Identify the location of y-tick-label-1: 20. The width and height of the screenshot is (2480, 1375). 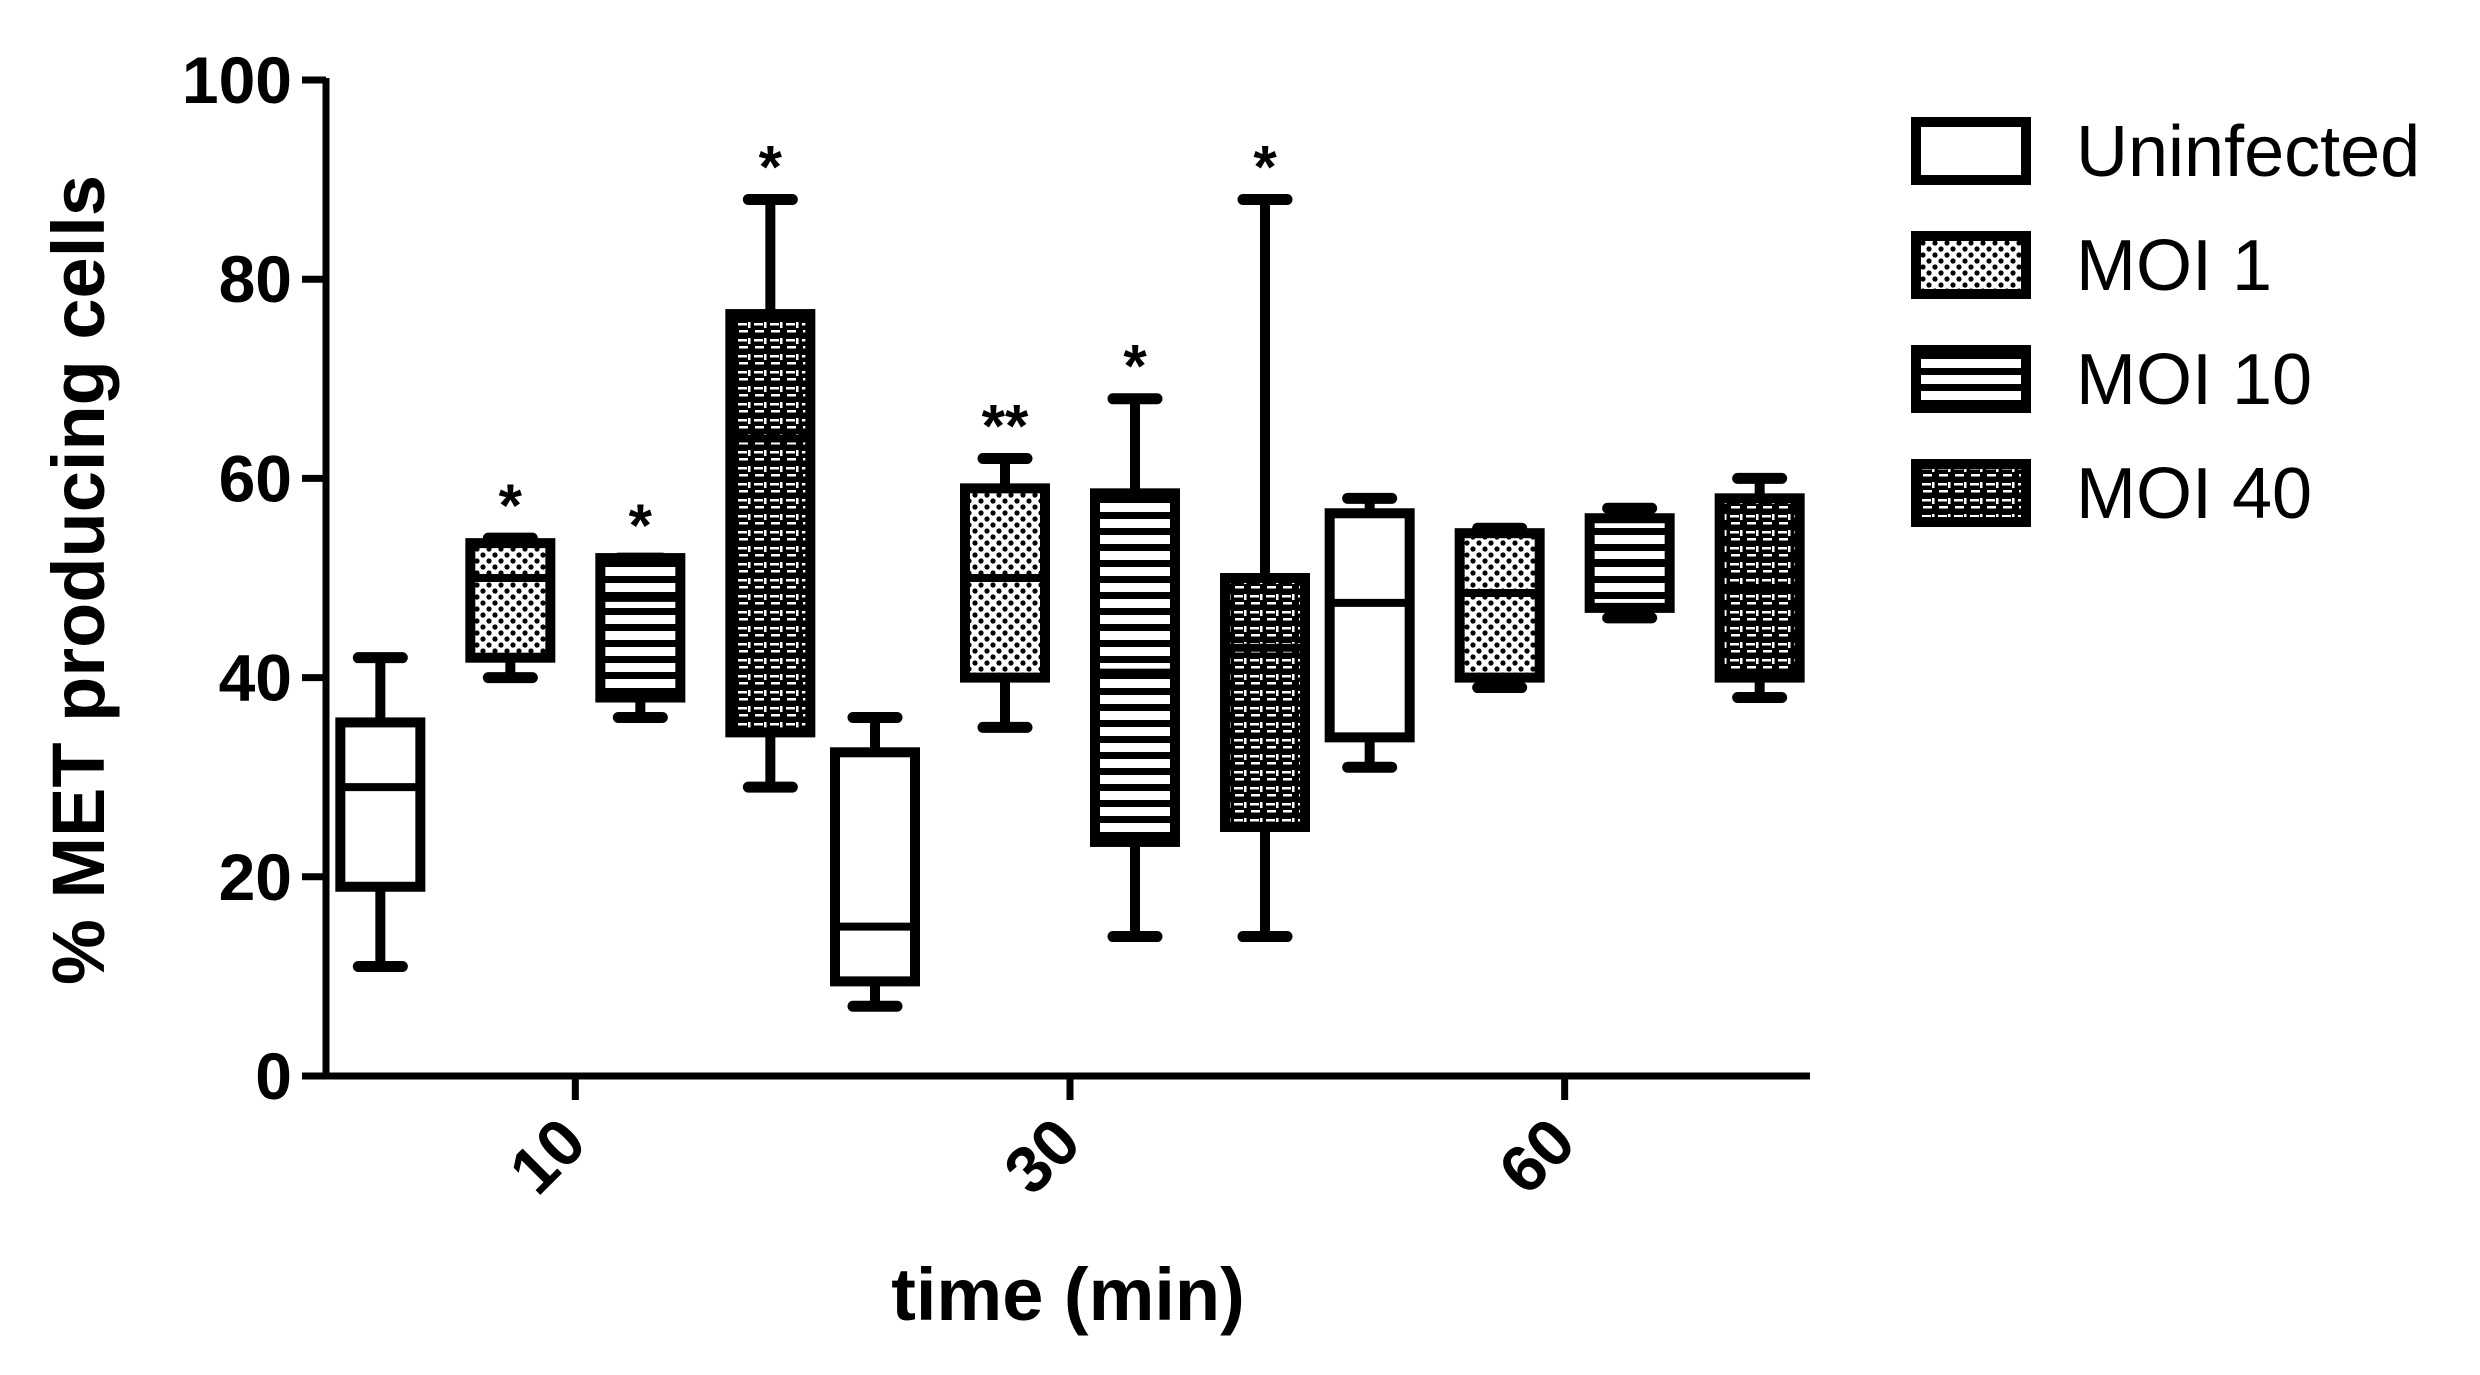
(255, 877).